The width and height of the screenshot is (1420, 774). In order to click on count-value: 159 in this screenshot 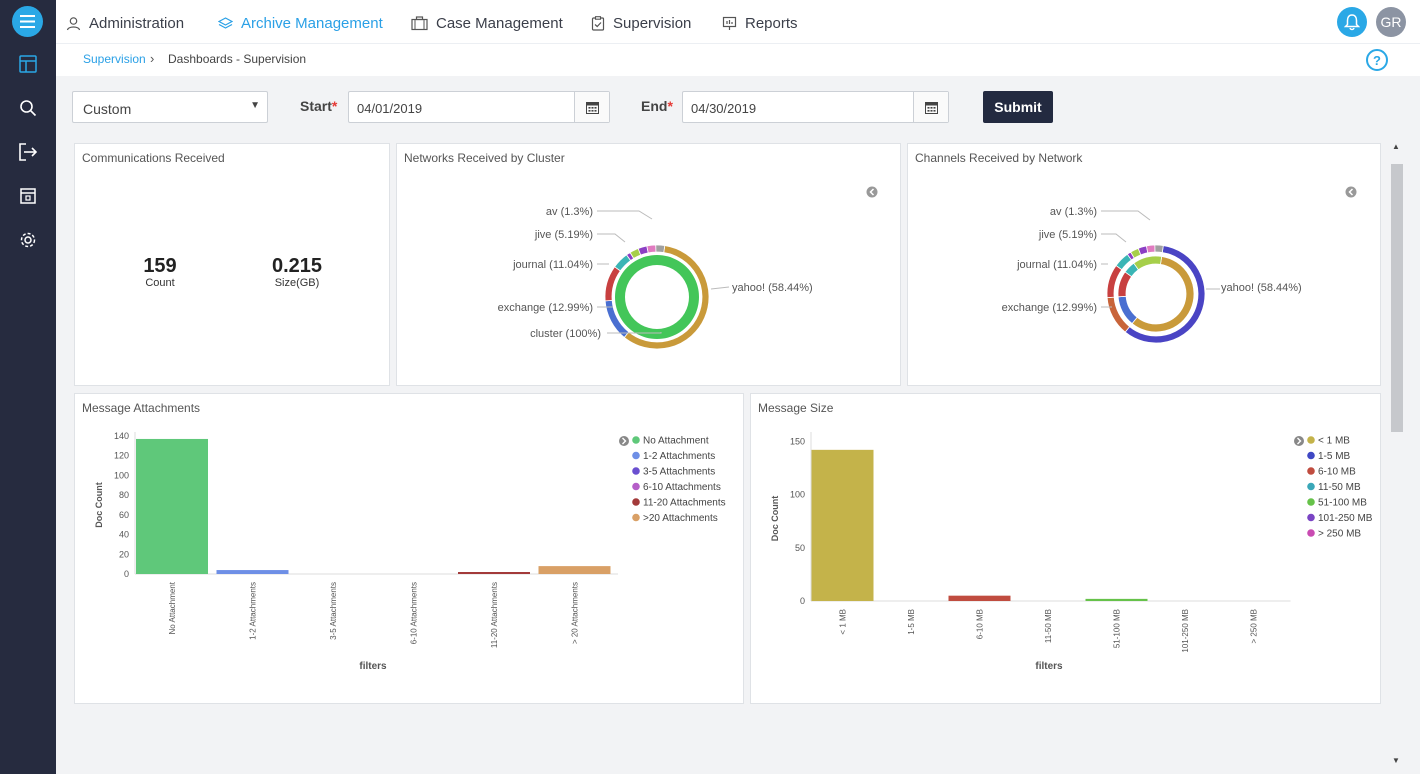, I will do `click(160, 266)`.